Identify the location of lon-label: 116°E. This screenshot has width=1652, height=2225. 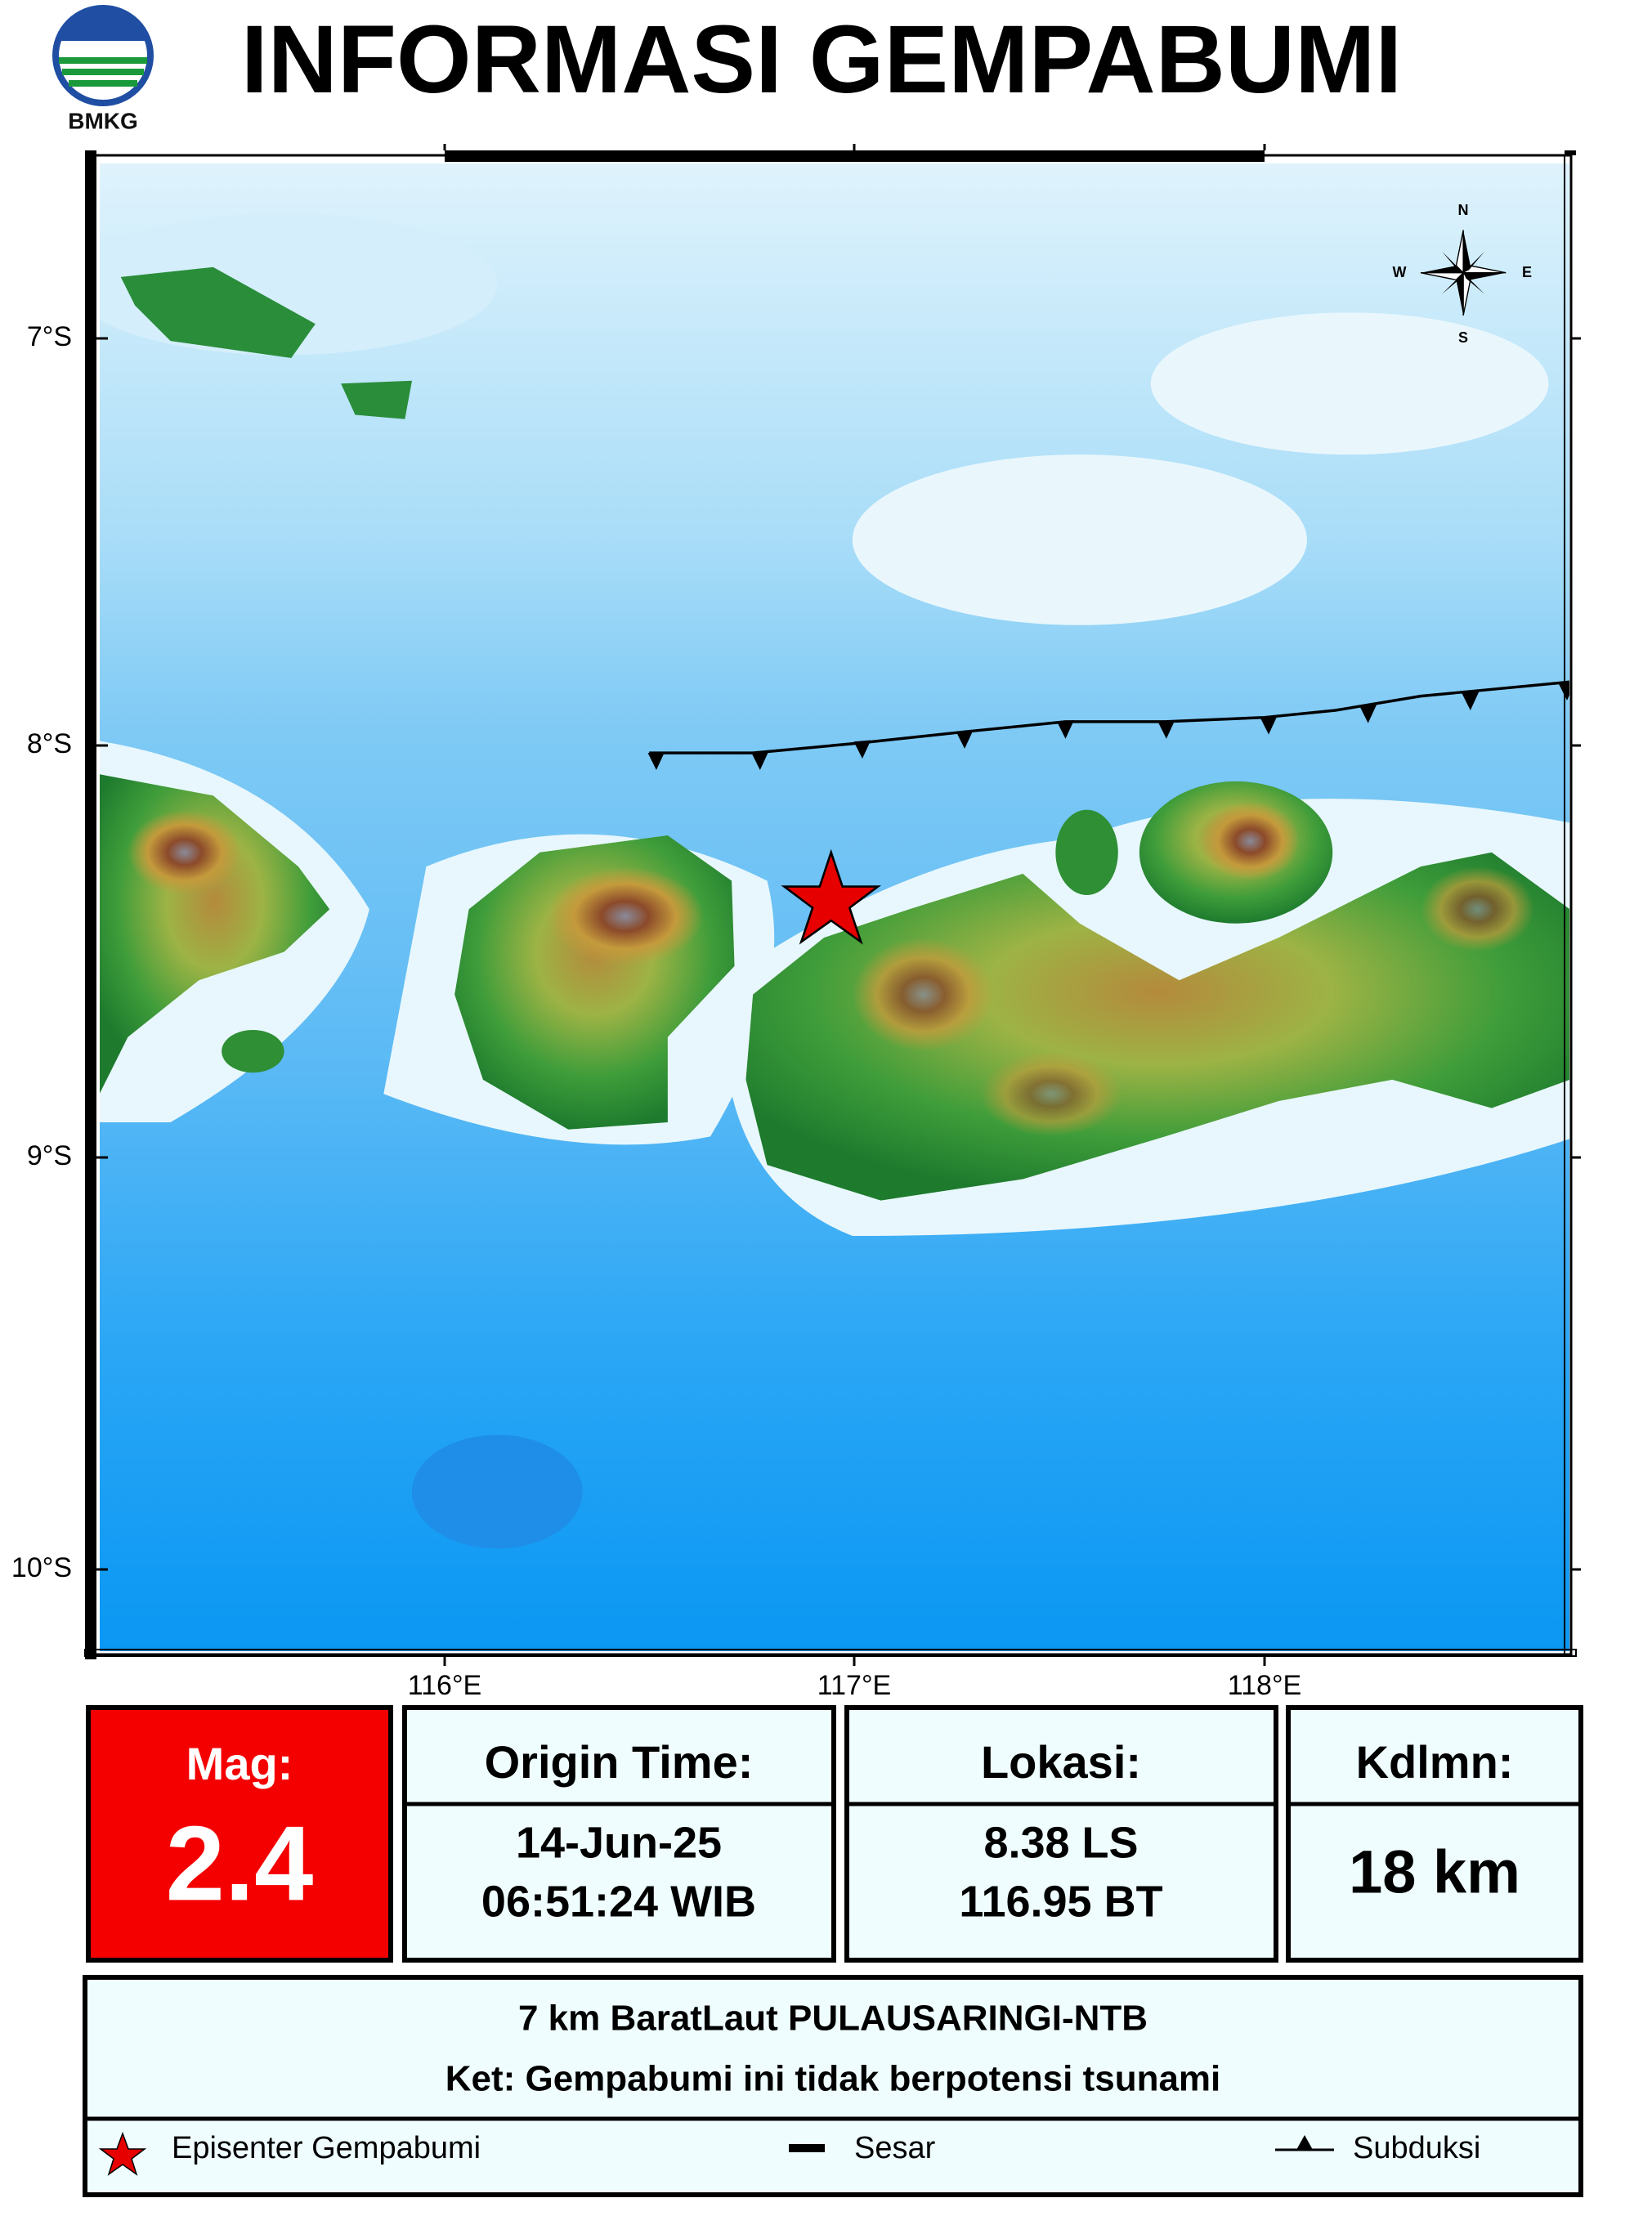
(445, 1685).